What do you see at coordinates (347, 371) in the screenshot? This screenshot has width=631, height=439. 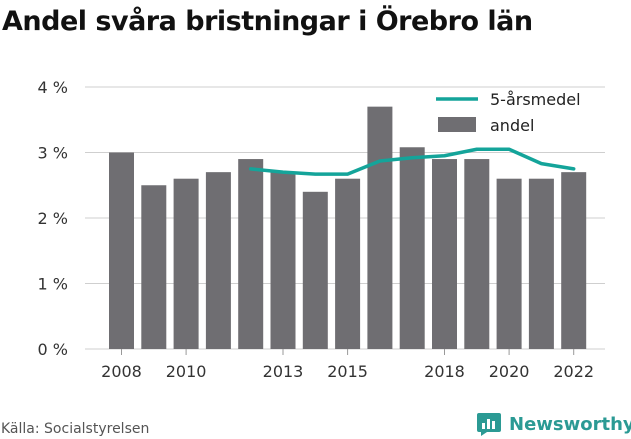 I see `x-tick-label: 2015` at bounding box center [347, 371].